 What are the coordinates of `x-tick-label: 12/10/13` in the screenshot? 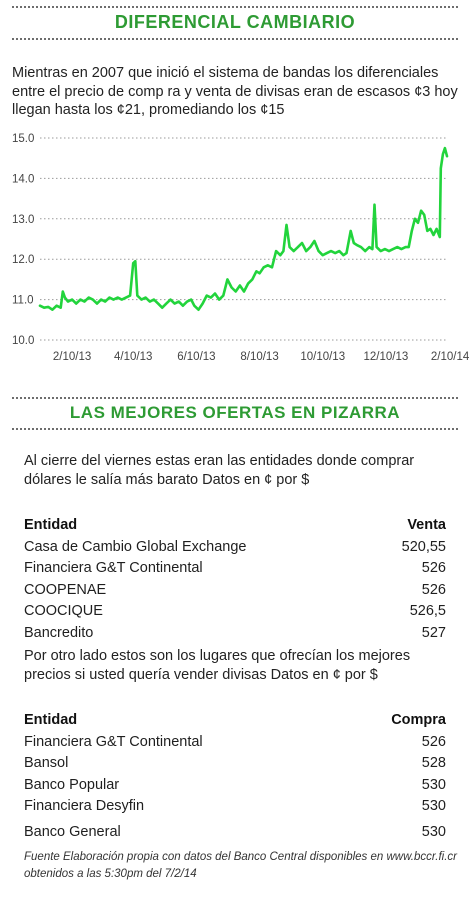 It's located at (386, 357).